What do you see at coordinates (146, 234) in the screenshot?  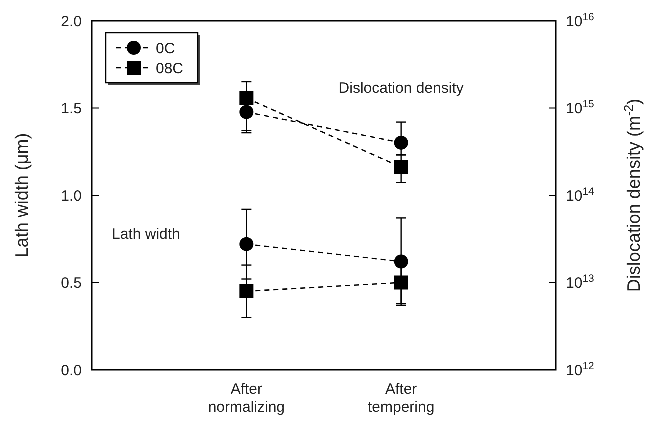 I see `annotation: Lath width` at bounding box center [146, 234].